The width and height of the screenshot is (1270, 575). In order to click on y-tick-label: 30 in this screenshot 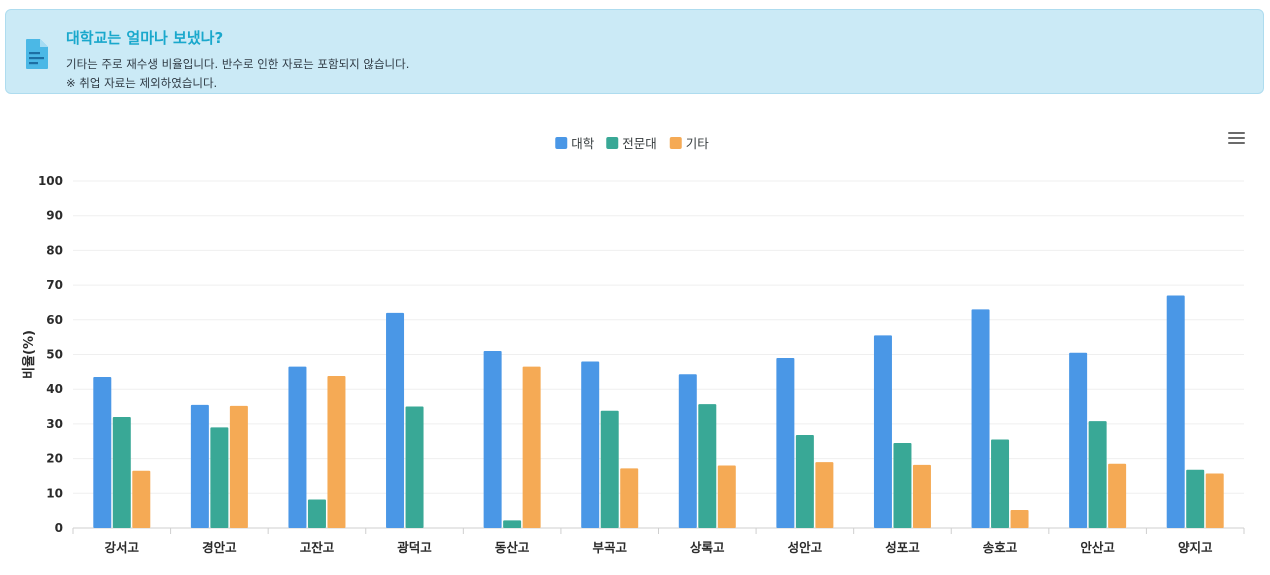, I will do `click(54, 424)`.